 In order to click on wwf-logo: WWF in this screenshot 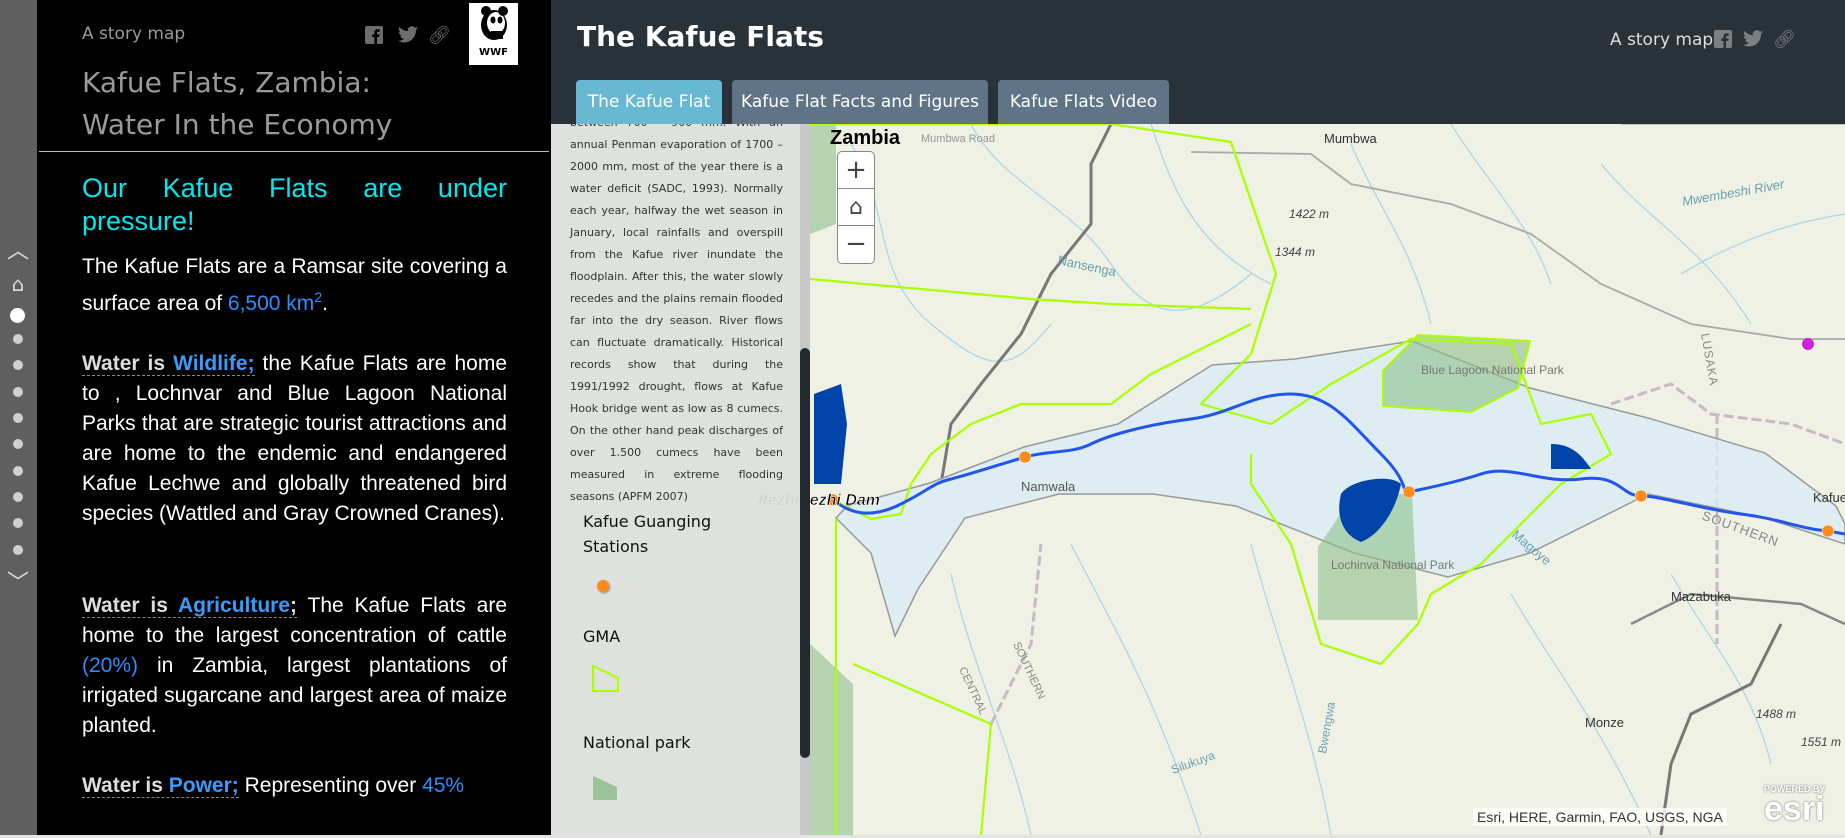, I will do `click(493, 34)`.